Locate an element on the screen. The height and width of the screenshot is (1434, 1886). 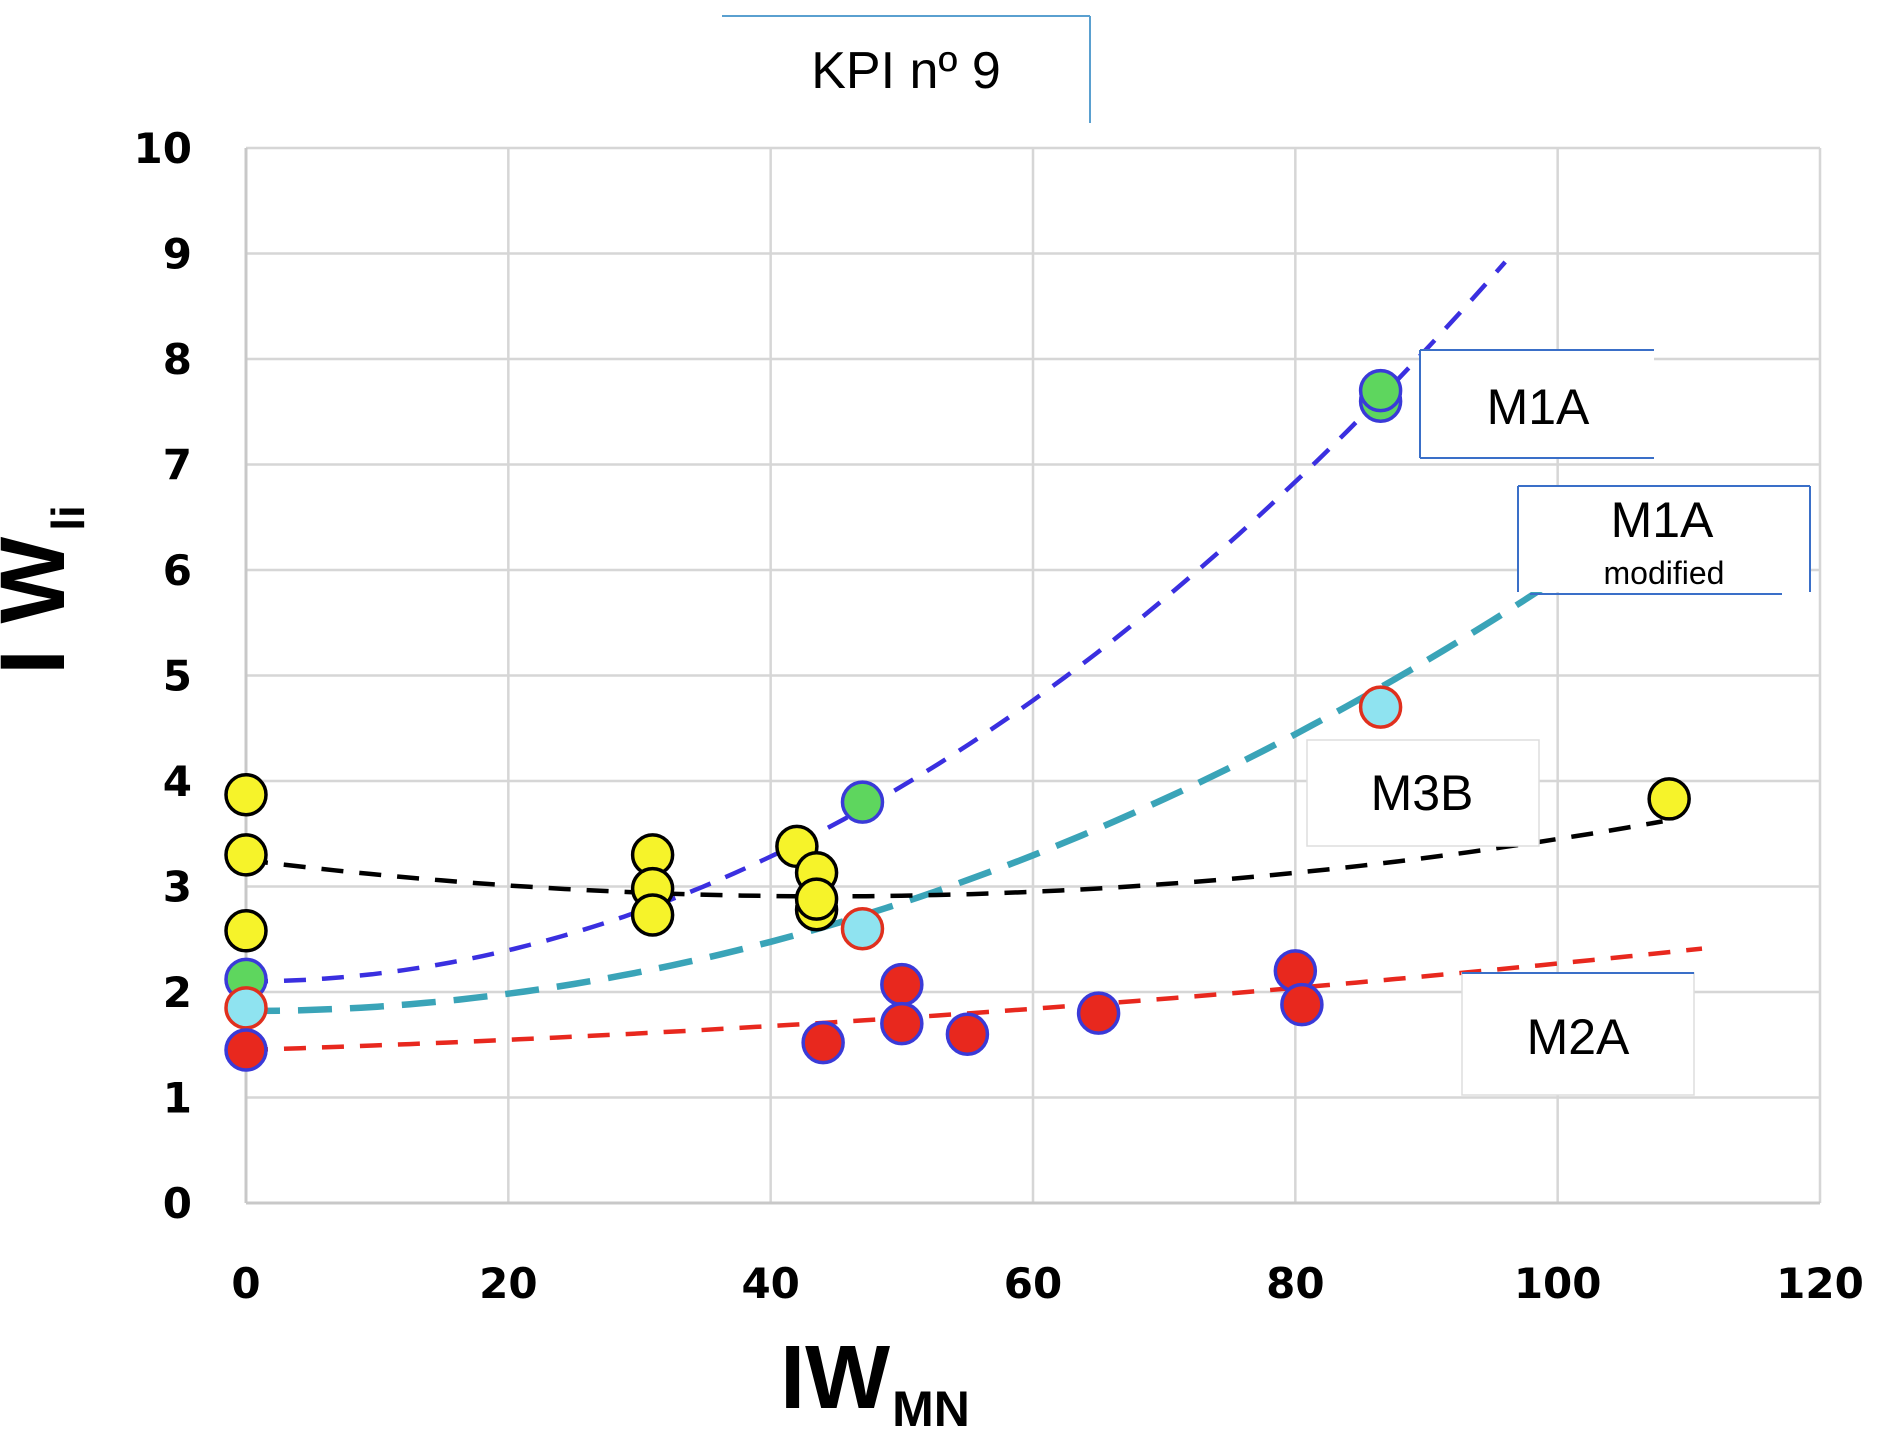
y-axis-title: I Wli is located at coordinates (47, 590).